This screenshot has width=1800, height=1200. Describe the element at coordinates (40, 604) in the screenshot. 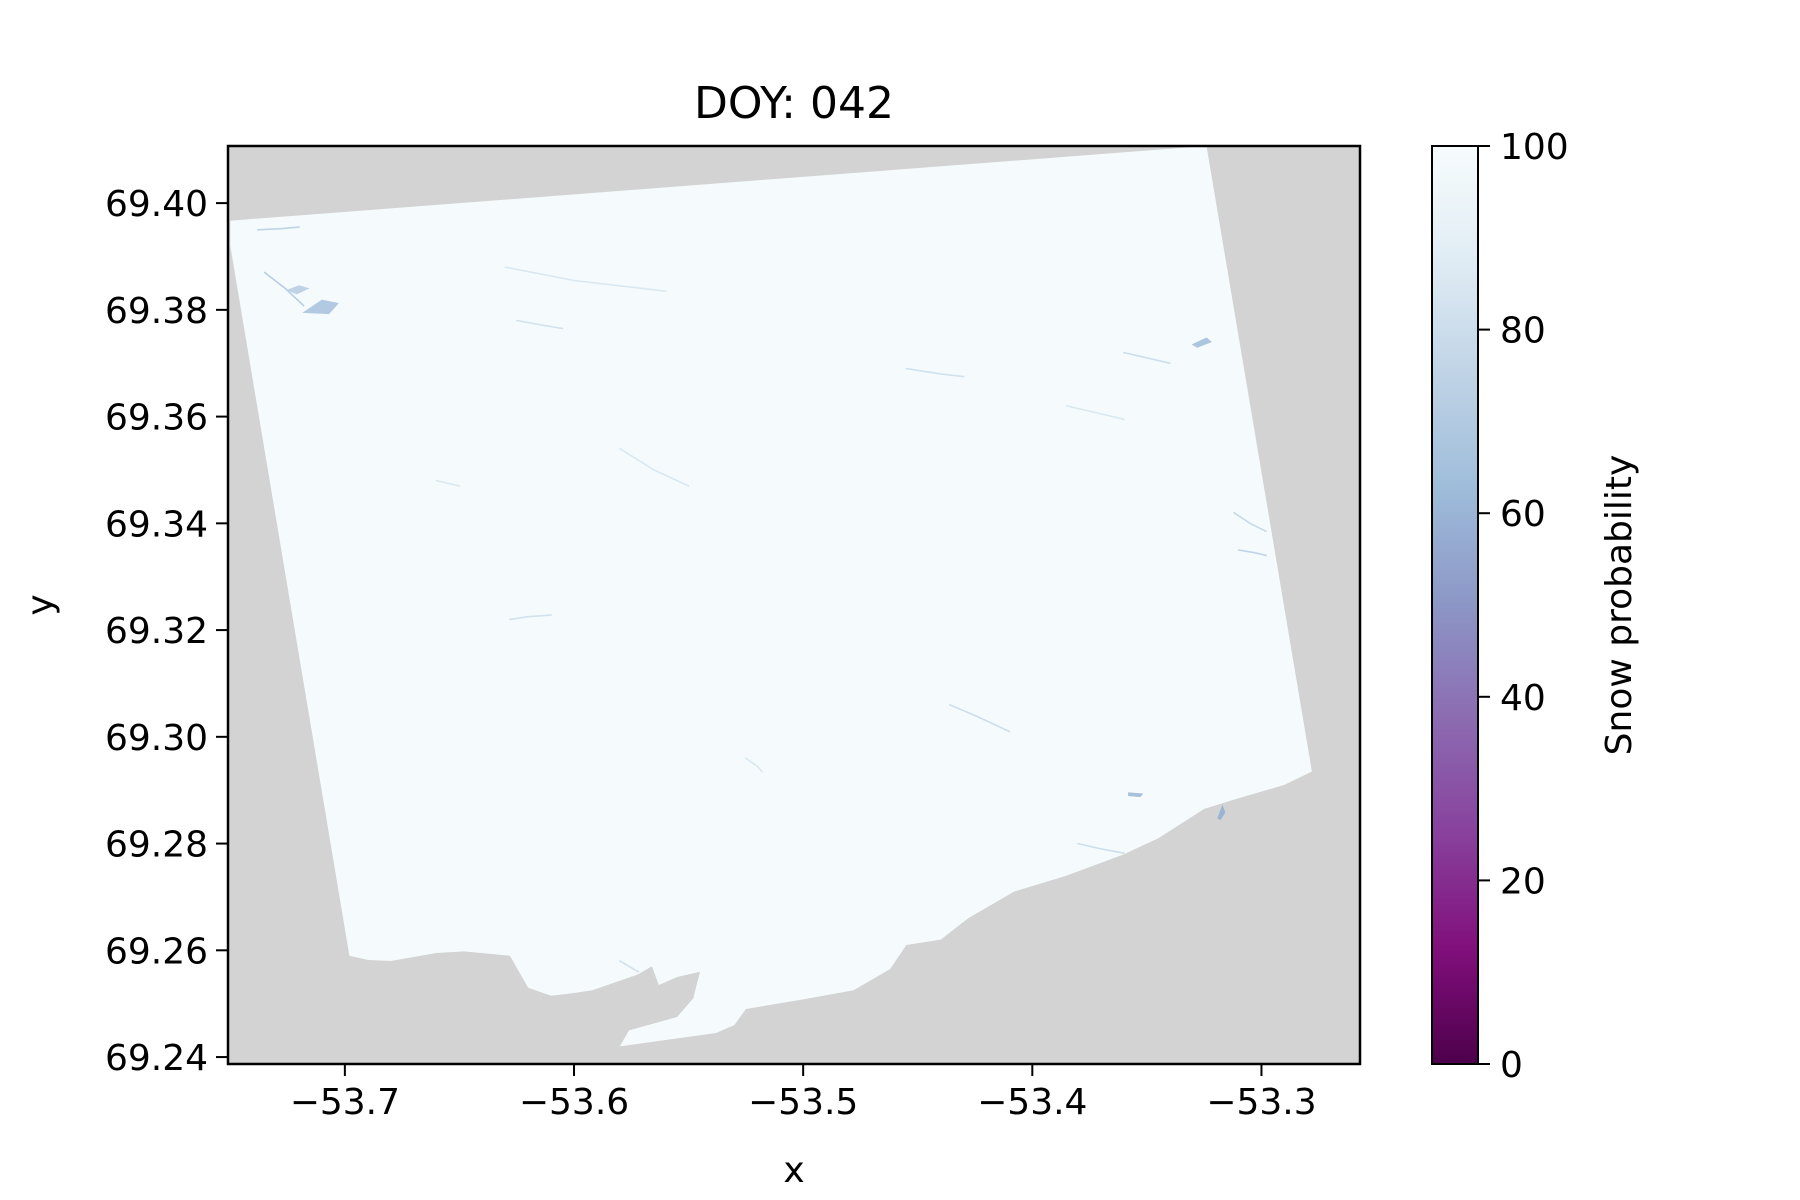

I see `y-axis-label: y` at that location.